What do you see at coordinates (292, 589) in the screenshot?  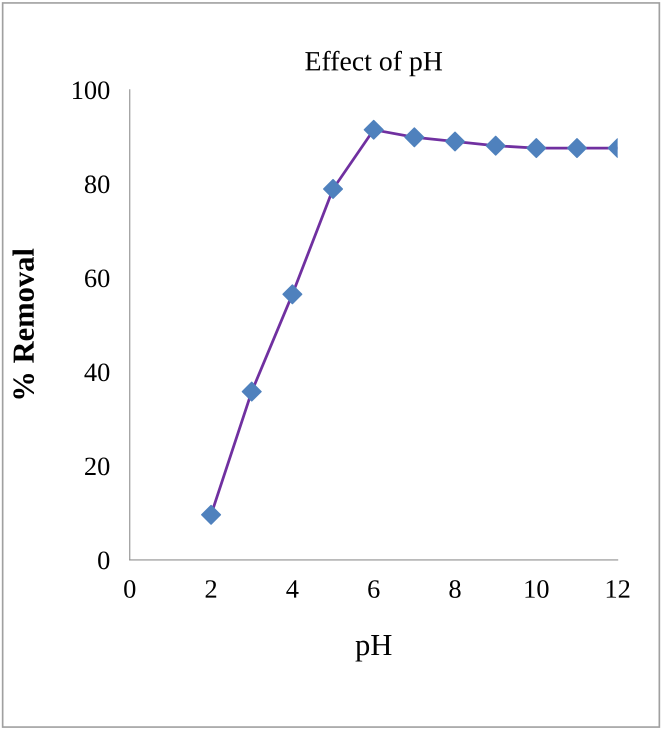 I see `x-tick-label: 4` at bounding box center [292, 589].